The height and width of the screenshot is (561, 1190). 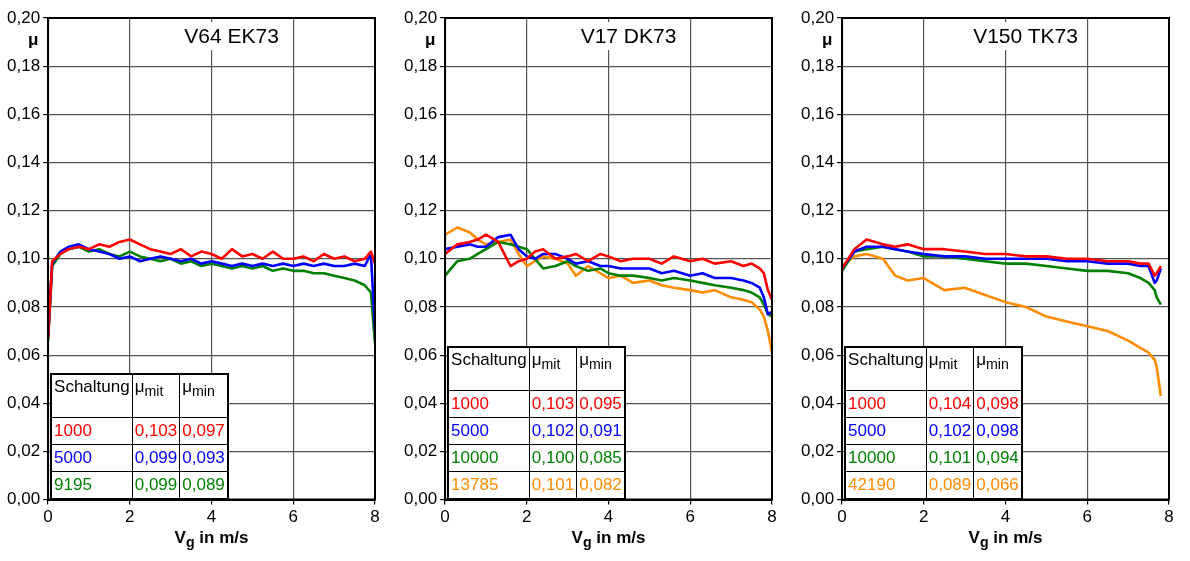 I want to click on annotation: 0,085, so click(x=600, y=458).